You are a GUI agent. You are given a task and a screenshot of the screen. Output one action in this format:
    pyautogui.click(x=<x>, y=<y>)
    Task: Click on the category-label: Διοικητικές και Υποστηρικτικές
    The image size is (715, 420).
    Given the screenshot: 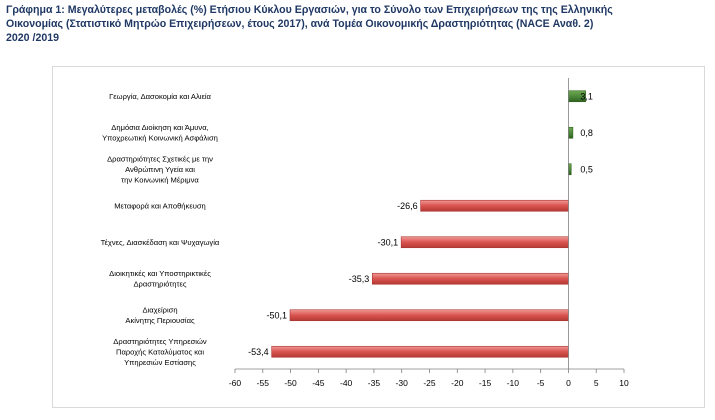 What is the action you would take?
    pyautogui.click(x=160, y=273)
    